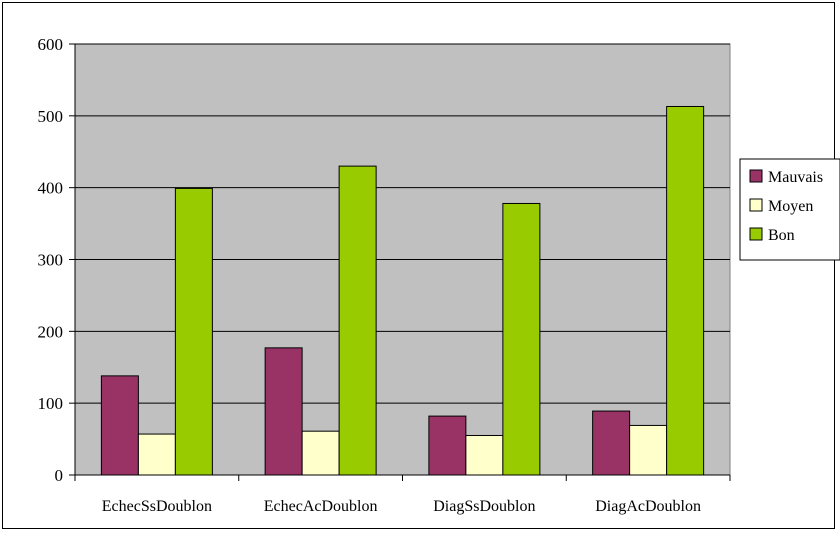  What do you see at coordinates (648, 506) in the screenshot?
I see `x-category-label: DiagAcDoublon` at bounding box center [648, 506].